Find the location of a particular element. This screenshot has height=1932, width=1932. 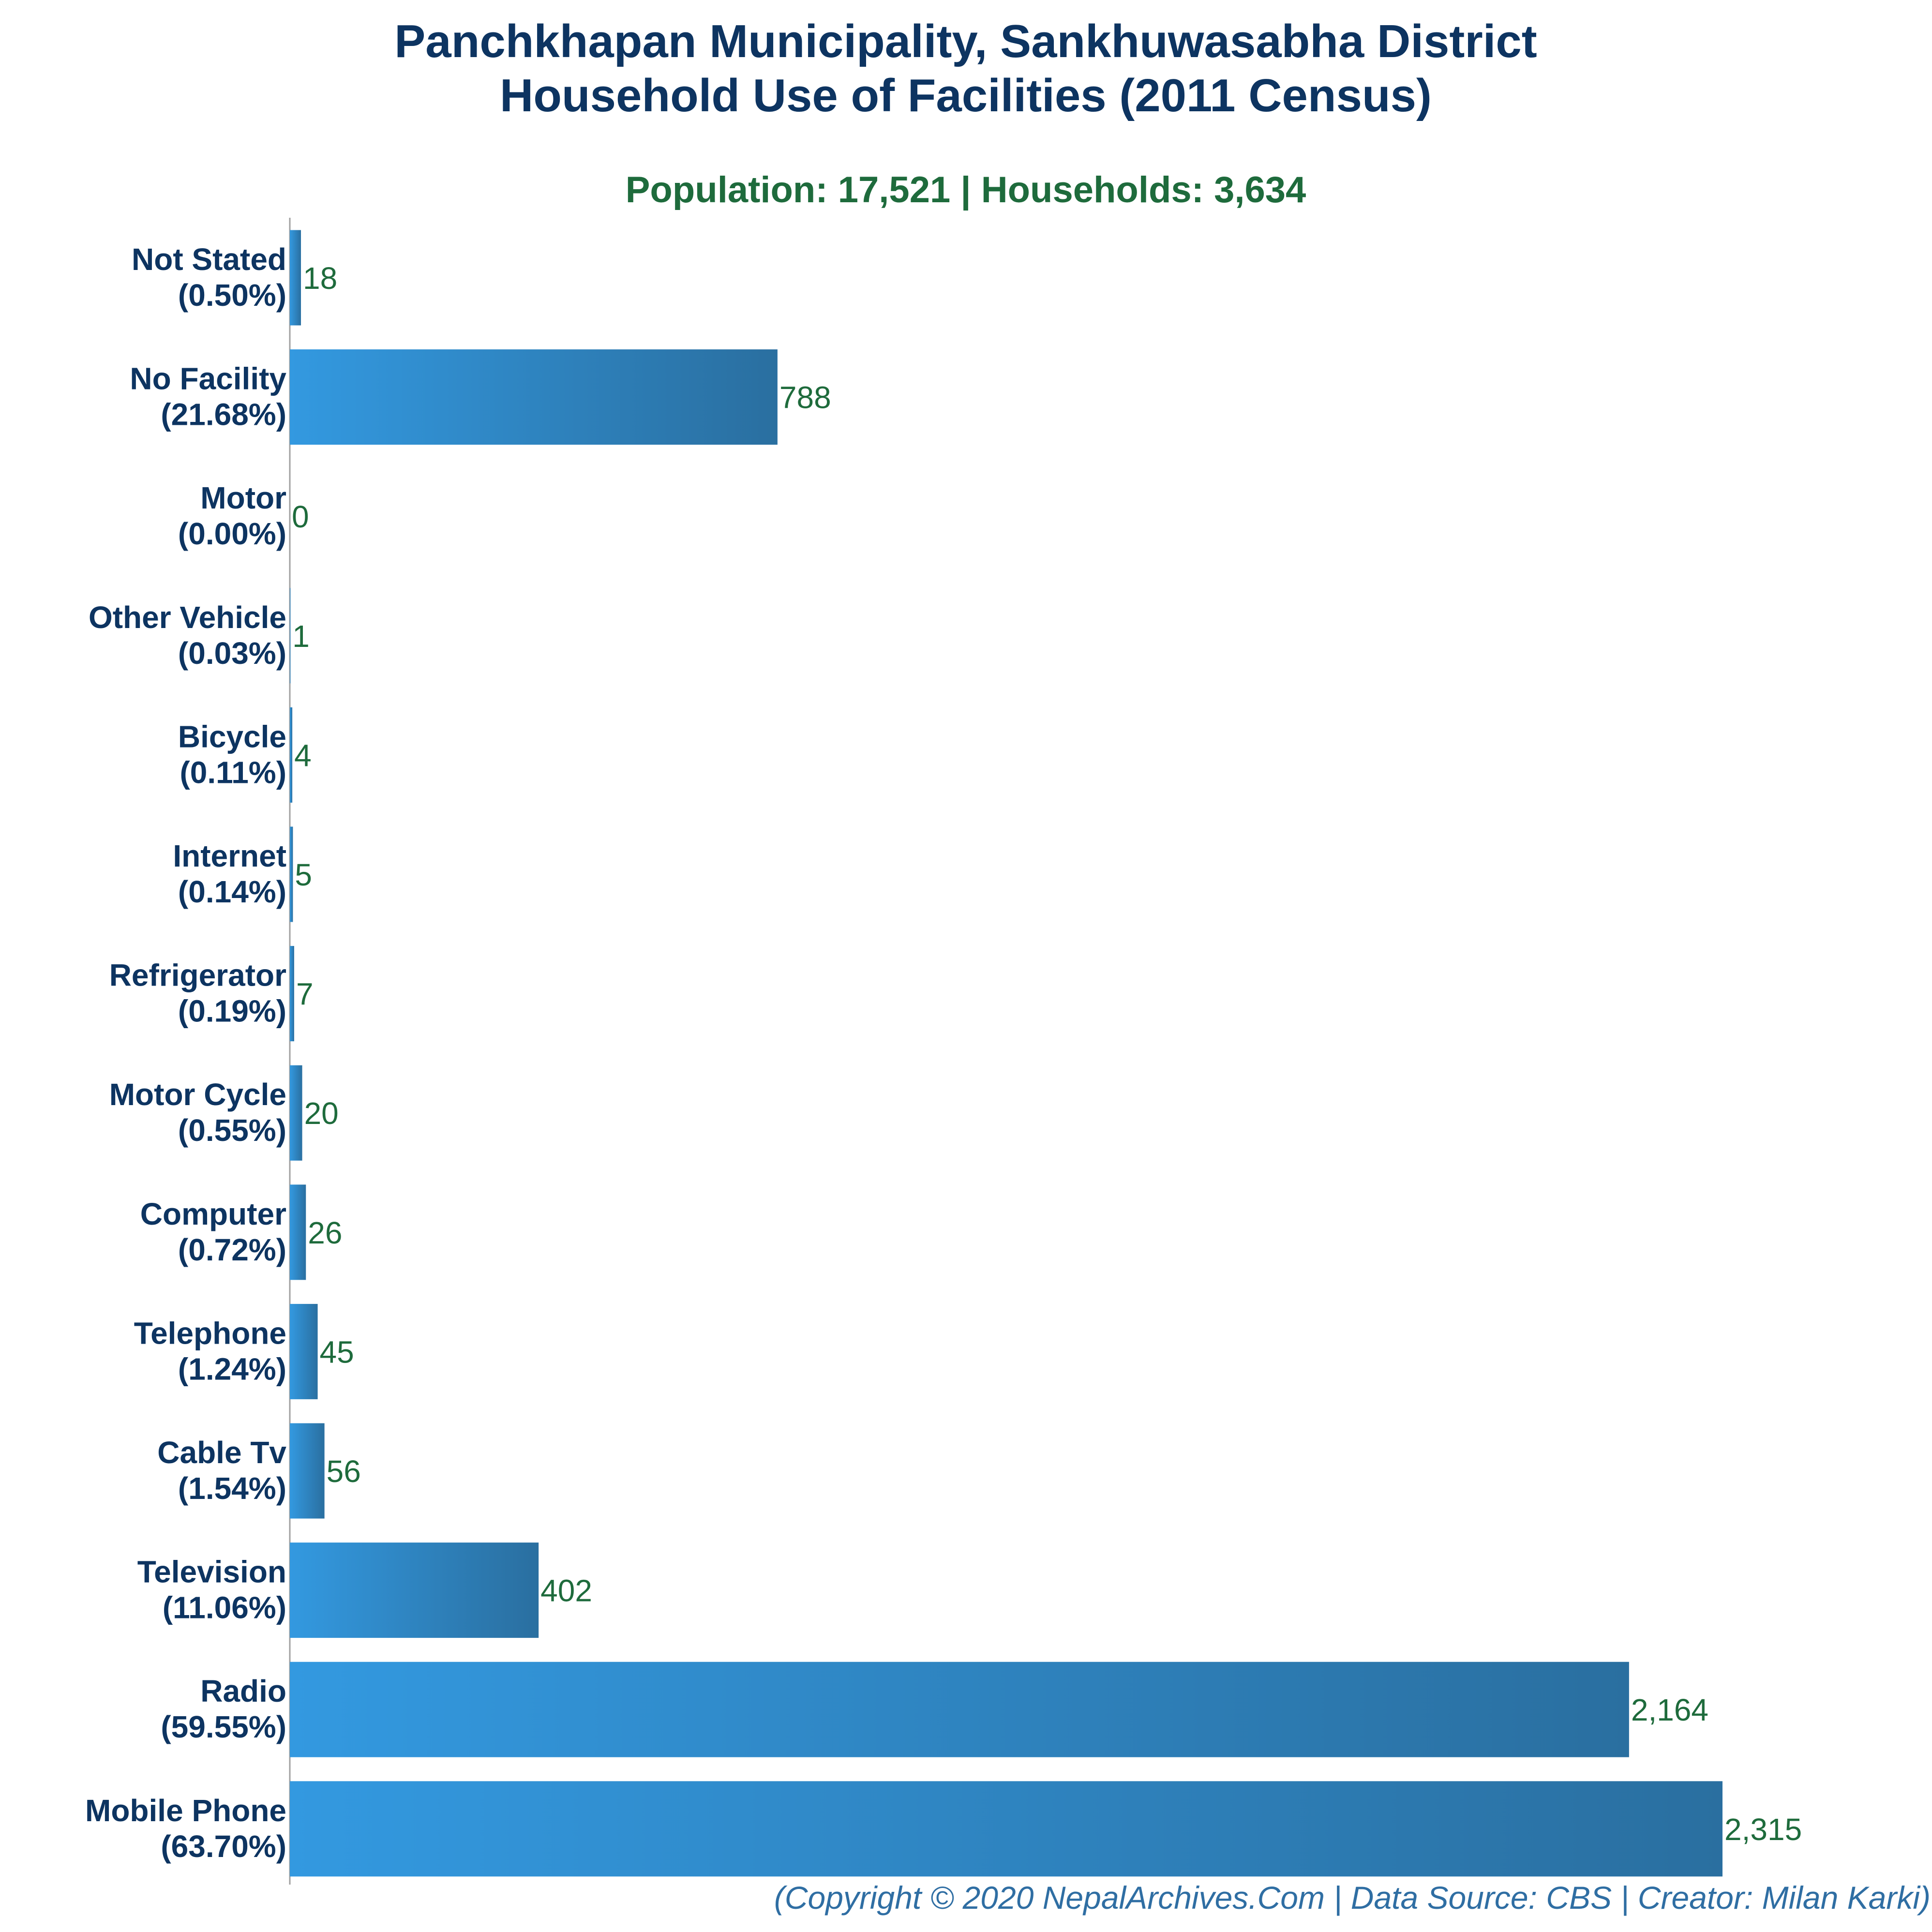

data-label: 56 is located at coordinates (344, 1471).